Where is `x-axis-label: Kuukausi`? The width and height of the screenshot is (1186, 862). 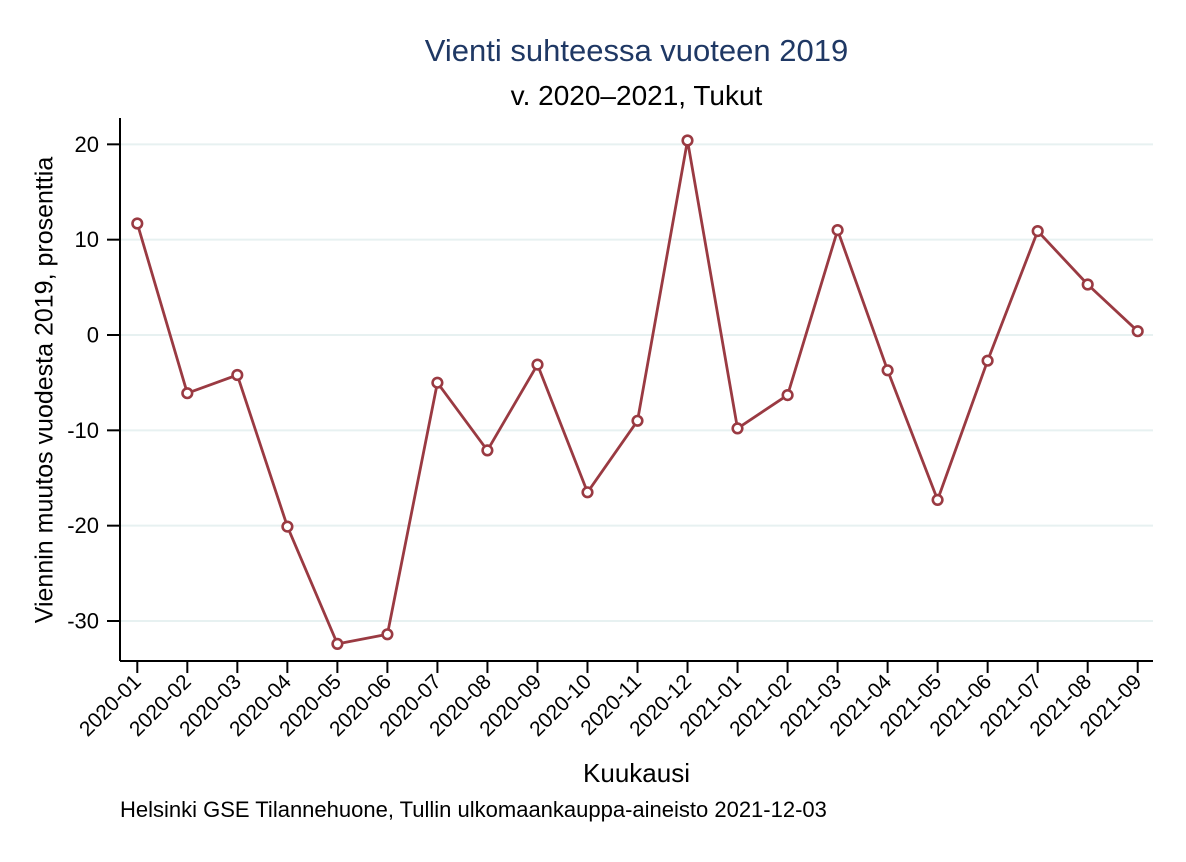 x-axis-label: Kuukausi is located at coordinates (636, 773).